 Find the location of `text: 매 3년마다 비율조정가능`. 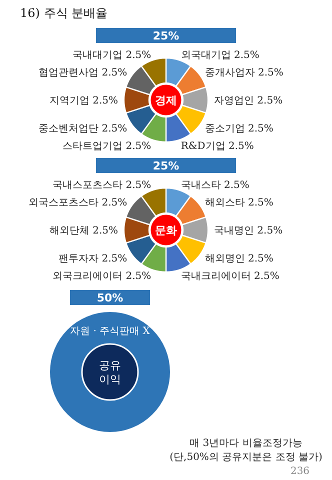

text: 매 3년마다 비율조정가능 is located at coordinates (246, 443).